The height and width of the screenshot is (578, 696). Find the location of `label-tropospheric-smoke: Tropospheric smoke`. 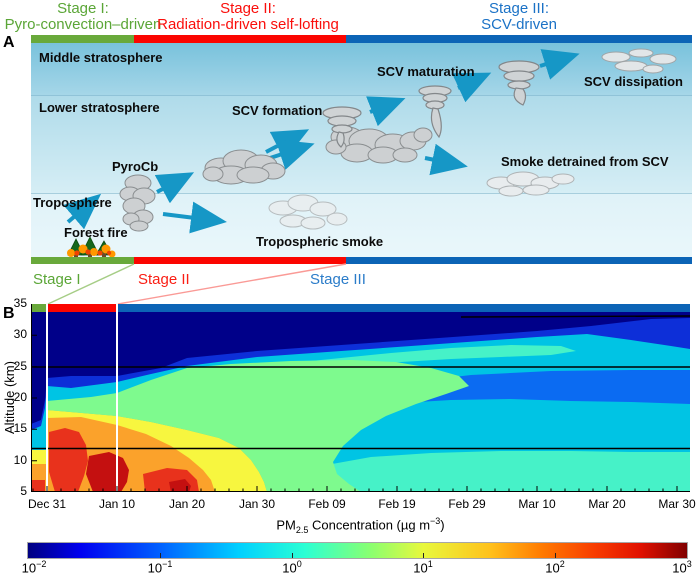

label-tropospheric-smoke: Tropospheric smoke is located at coordinates (320, 241).